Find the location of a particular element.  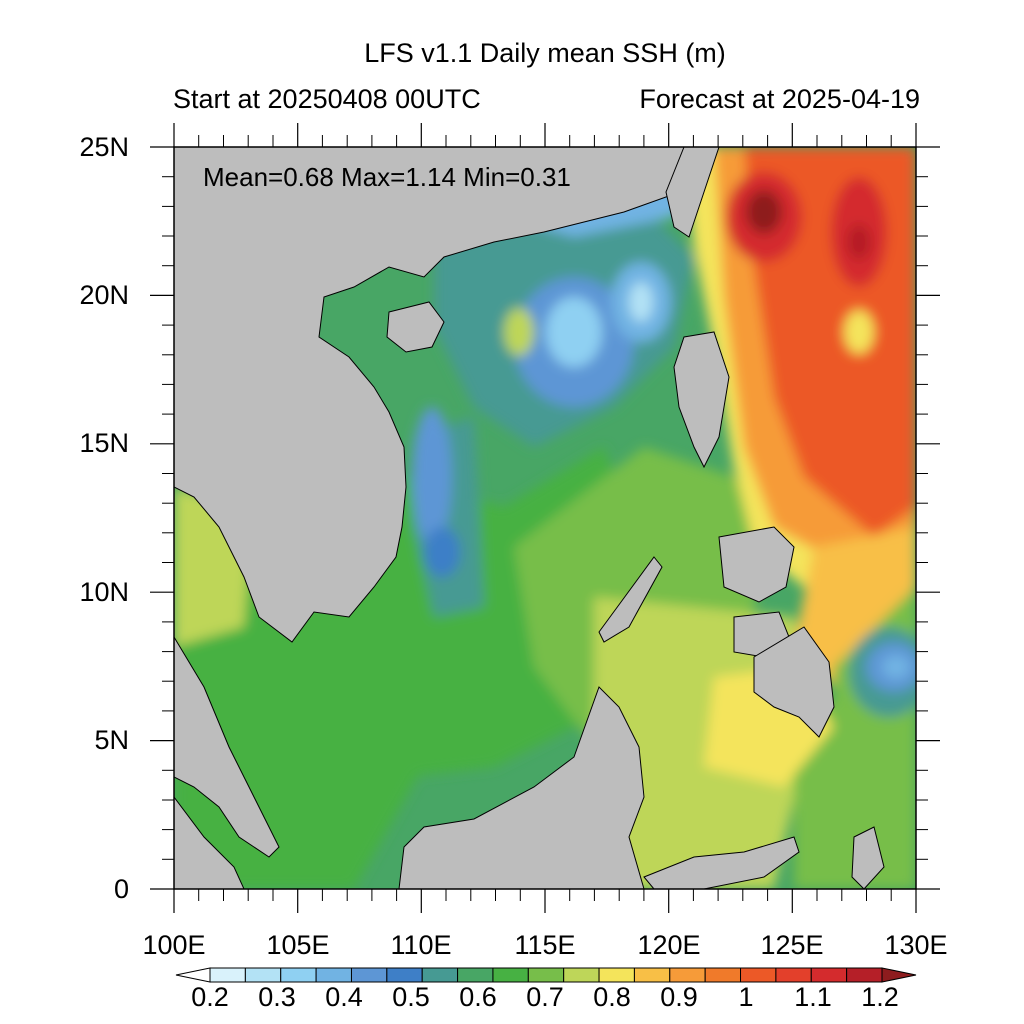

colorbar-label: 0.6 is located at coordinates (478, 997).